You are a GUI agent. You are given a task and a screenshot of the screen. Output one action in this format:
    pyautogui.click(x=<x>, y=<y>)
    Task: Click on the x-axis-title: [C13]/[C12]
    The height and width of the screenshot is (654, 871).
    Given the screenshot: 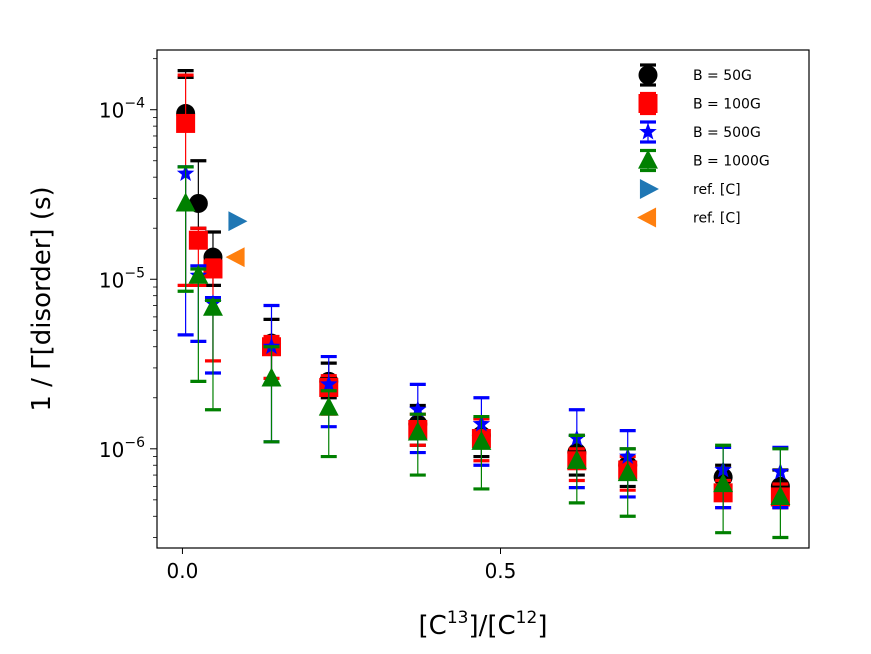 What is the action you would take?
    pyautogui.click(x=483, y=624)
    